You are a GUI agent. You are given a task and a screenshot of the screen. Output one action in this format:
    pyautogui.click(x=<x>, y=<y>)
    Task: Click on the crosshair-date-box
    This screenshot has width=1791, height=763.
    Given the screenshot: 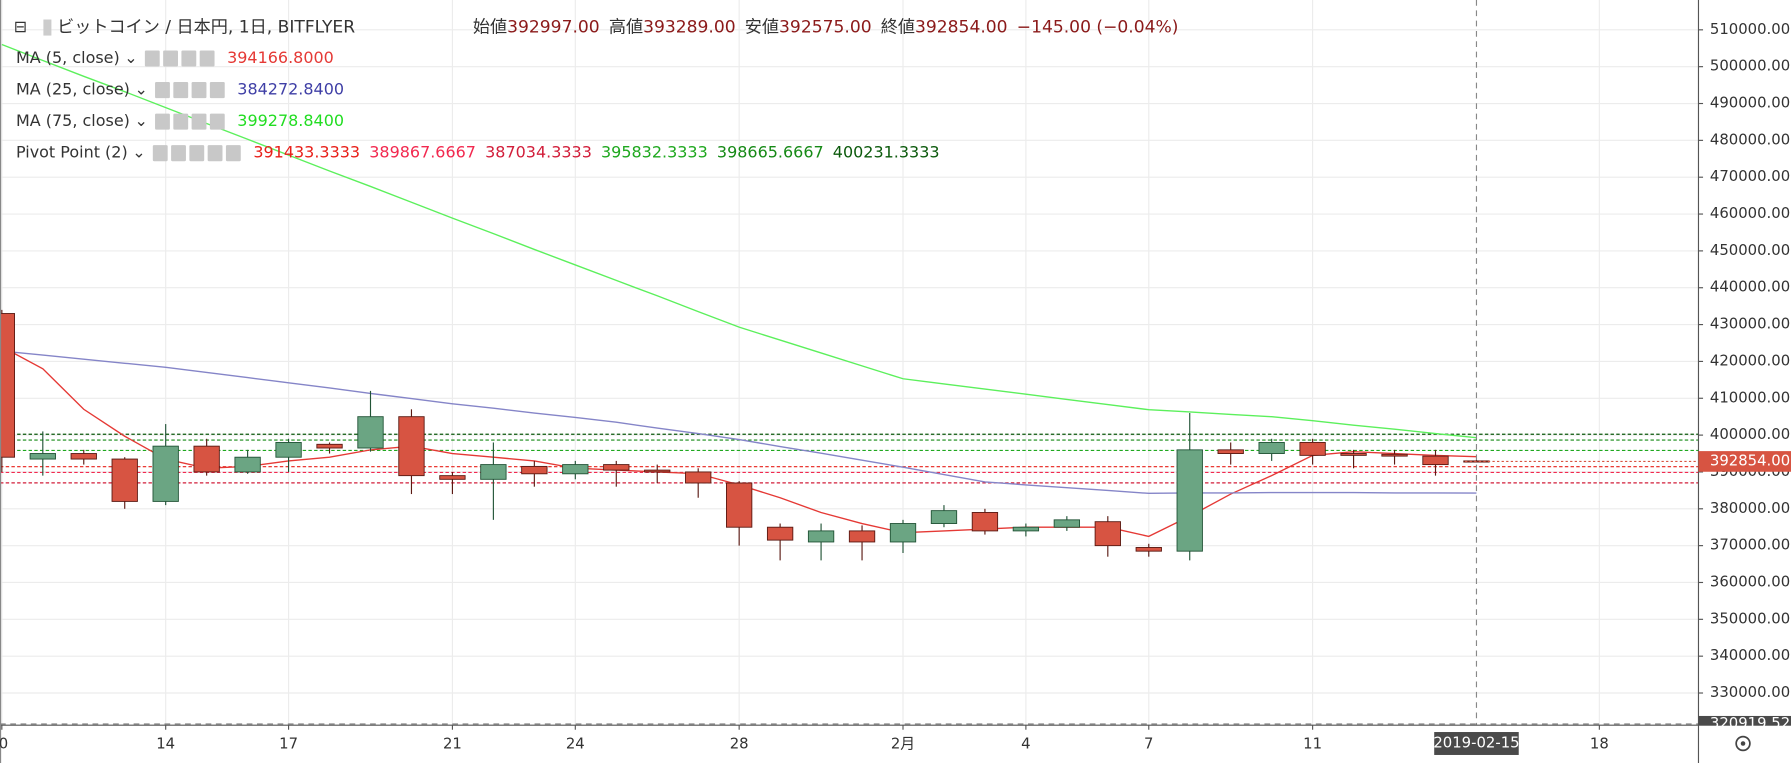 What is the action you would take?
    pyautogui.click(x=1476, y=743)
    